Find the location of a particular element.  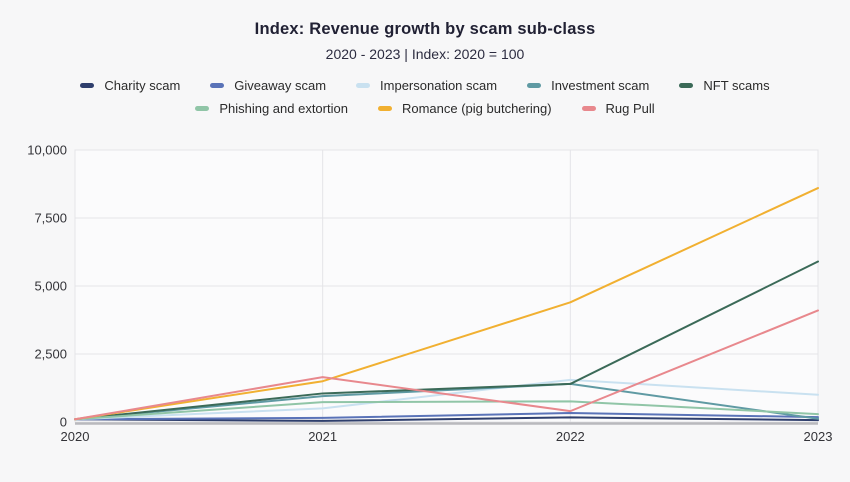

y-tick-label: 5,000 is located at coordinates (50, 286).